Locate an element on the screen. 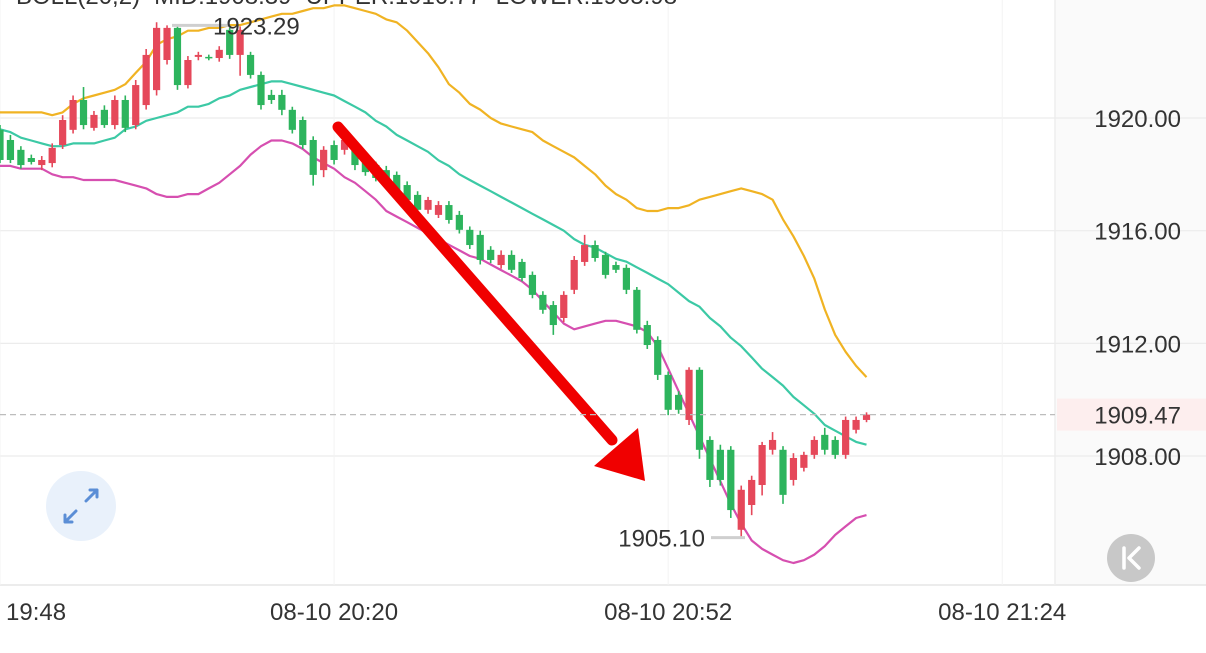 This screenshot has width=1206, height=653. scroll-icon is located at coordinates (1131, 558).